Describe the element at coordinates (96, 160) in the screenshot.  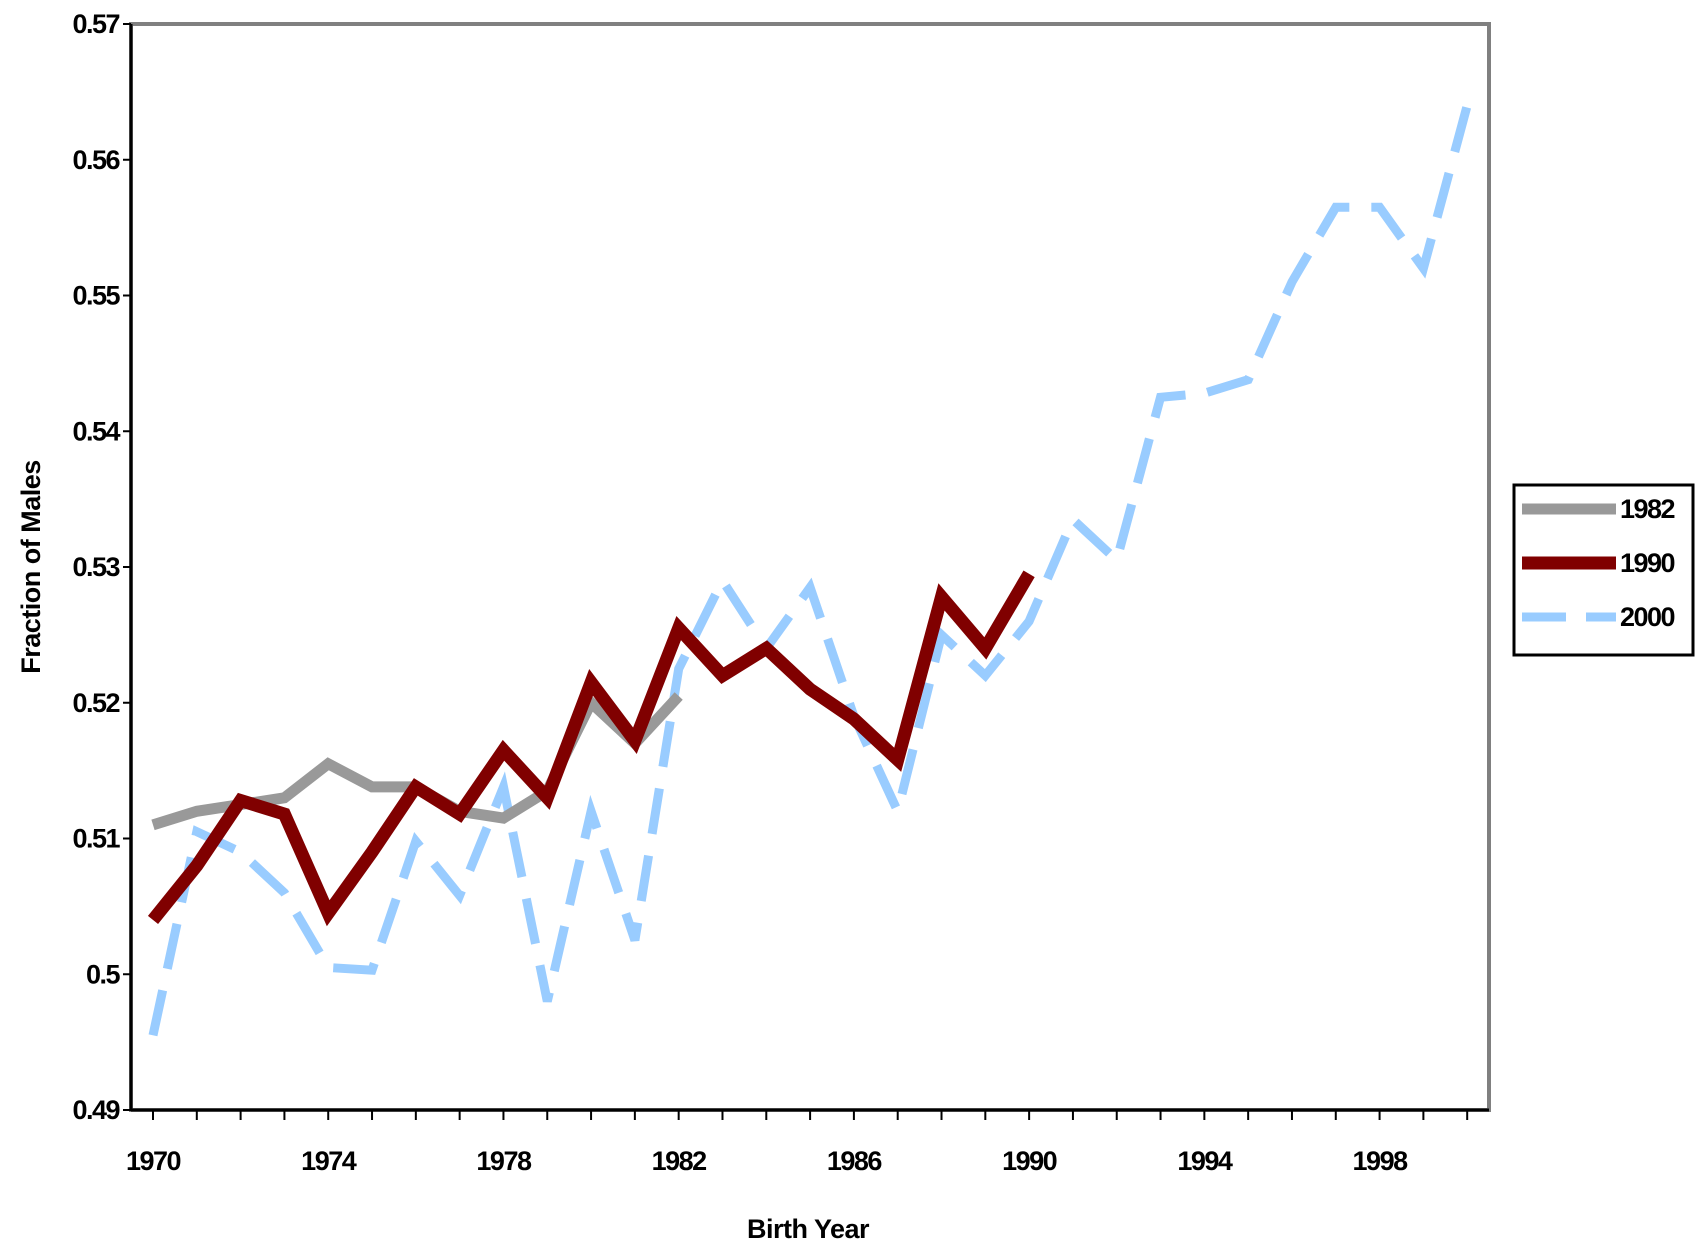
I see `y-tick-label: 0.56` at that location.